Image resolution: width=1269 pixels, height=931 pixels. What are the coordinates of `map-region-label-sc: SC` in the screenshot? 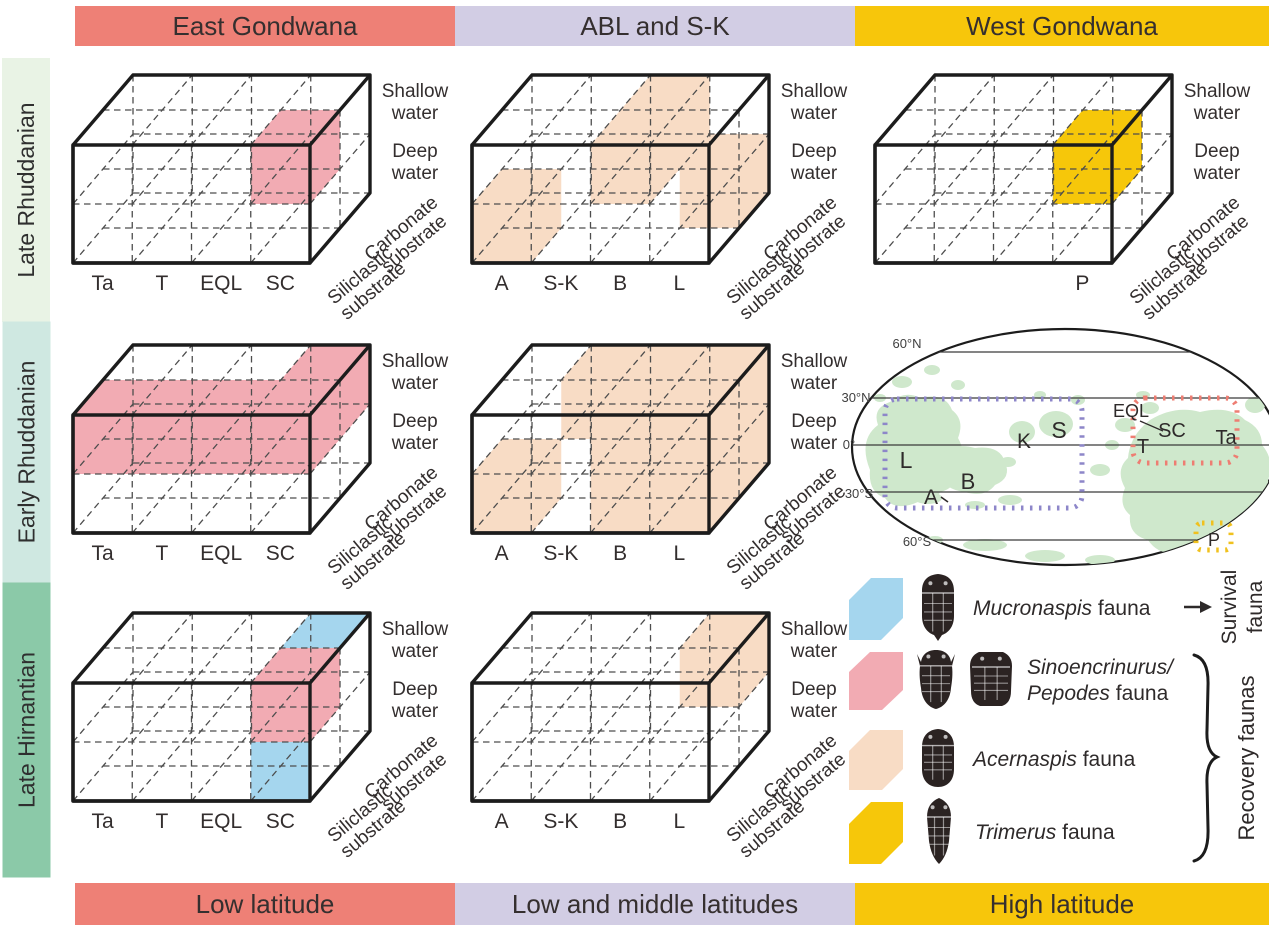 It's located at (1172, 431).